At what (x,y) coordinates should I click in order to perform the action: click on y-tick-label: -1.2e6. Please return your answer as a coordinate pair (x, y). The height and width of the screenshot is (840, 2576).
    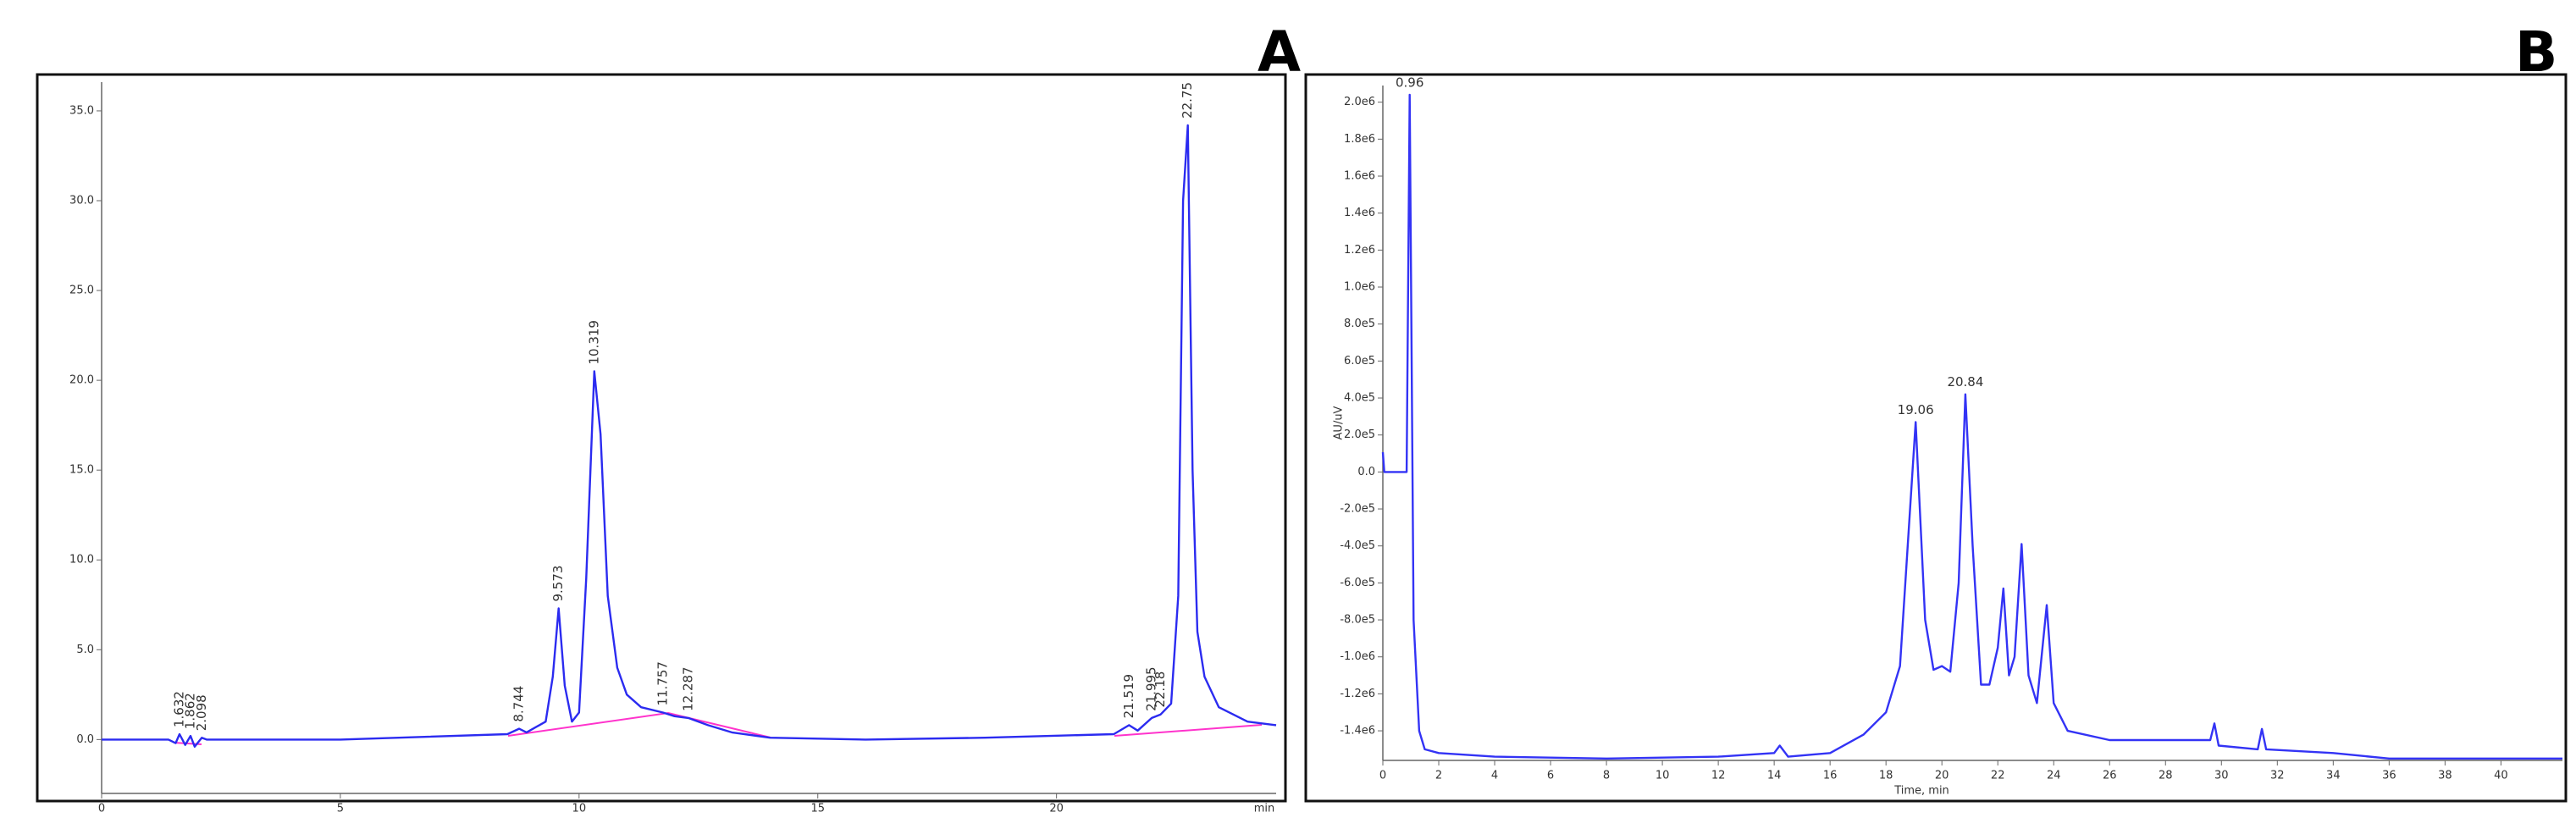
    Looking at the image, I should click on (1357, 694).